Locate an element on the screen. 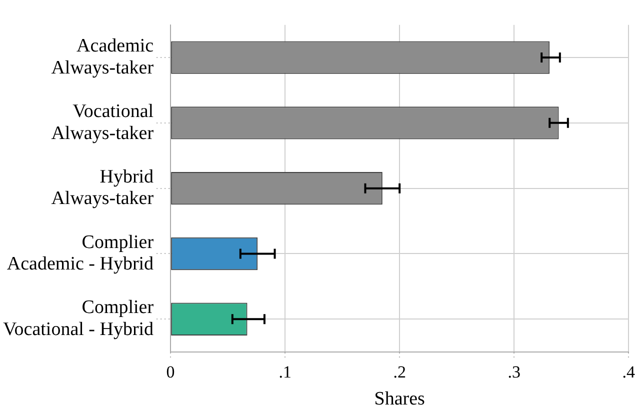 The width and height of the screenshot is (638, 415). x-tick-label: .1 is located at coordinates (285, 372).